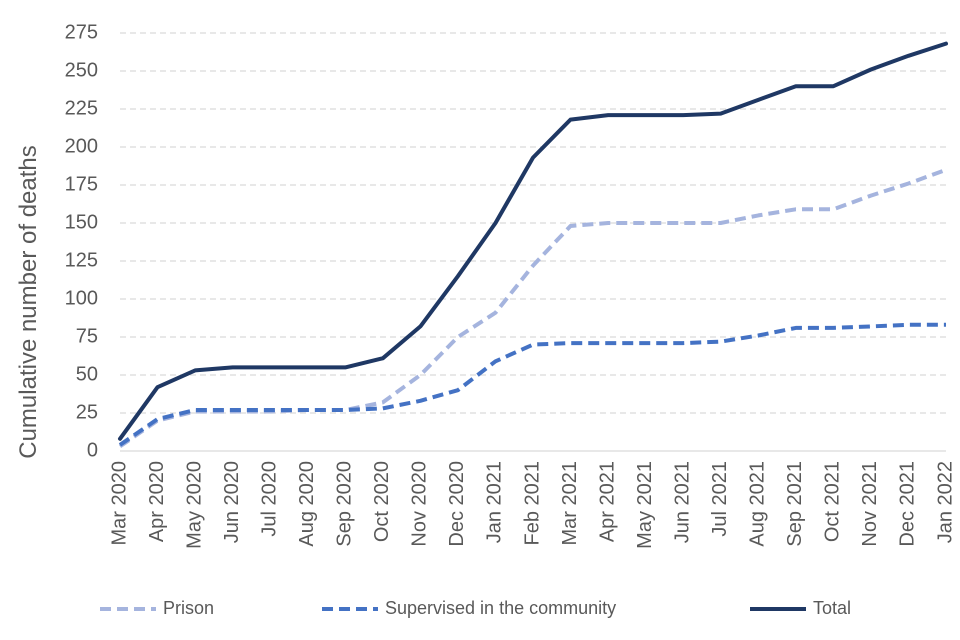 Image resolution: width=960 pixels, height=640 pixels. Describe the element at coordinates (269, 499) in the screenshot. I see `x-tick-label: Jul 2020` at that location.